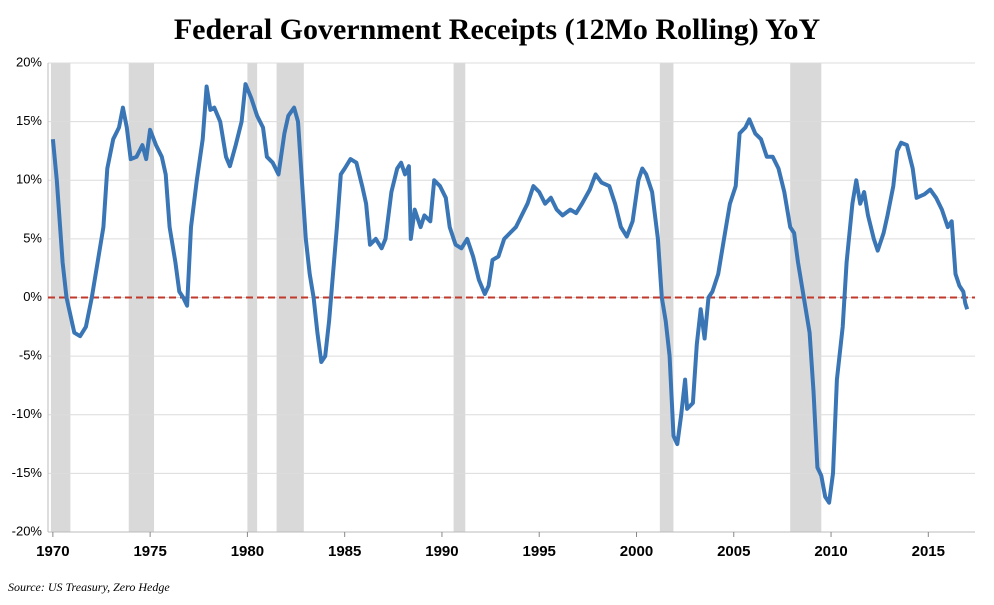 This screenshot has width=994, height=605. I want to click on x-tick-label: 1995, so click(539, 551).